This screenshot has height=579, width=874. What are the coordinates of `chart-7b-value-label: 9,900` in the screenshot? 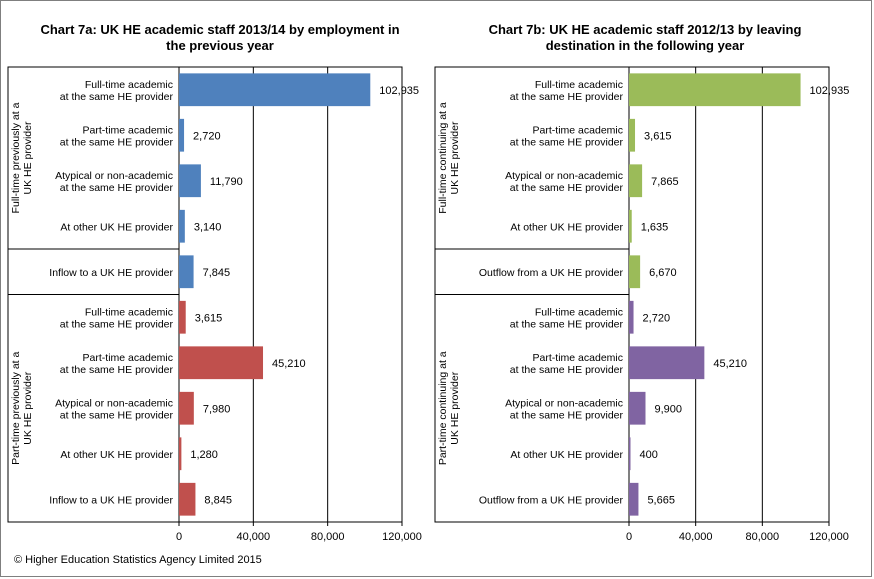 It's located at (669, 409).